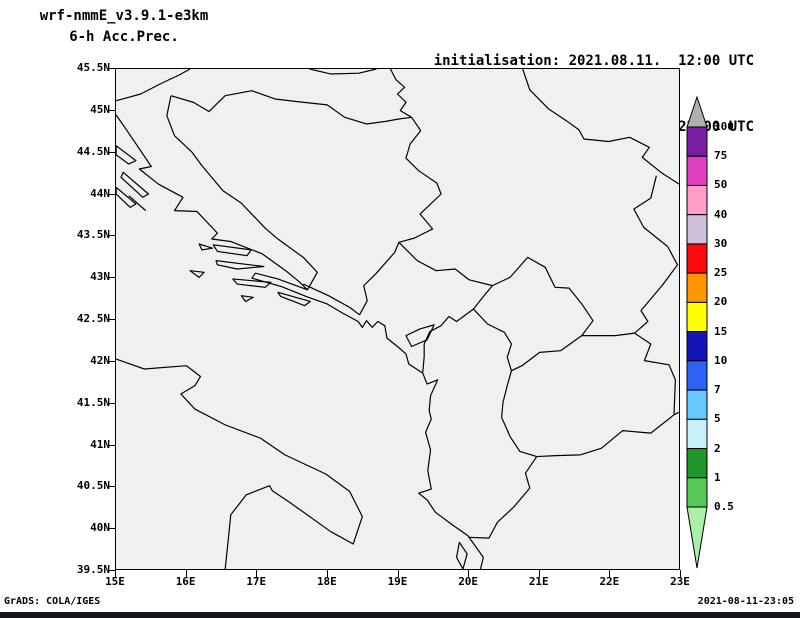 This screenshot has height=618, width=800. What do you see at coordinates (468, 581) in the screenshot?
I see `lon-tick-label: 20E` at bounding box center [468, 581].